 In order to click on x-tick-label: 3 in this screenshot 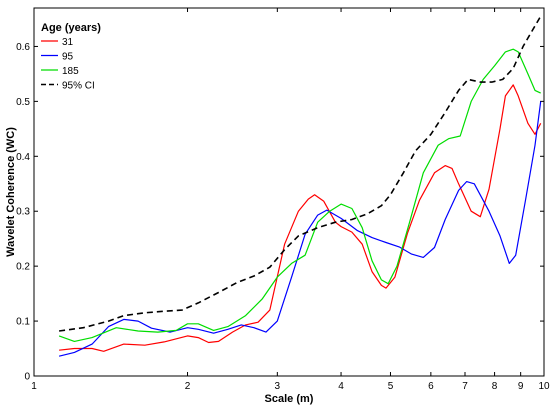, I will do `click(278, 386)`.